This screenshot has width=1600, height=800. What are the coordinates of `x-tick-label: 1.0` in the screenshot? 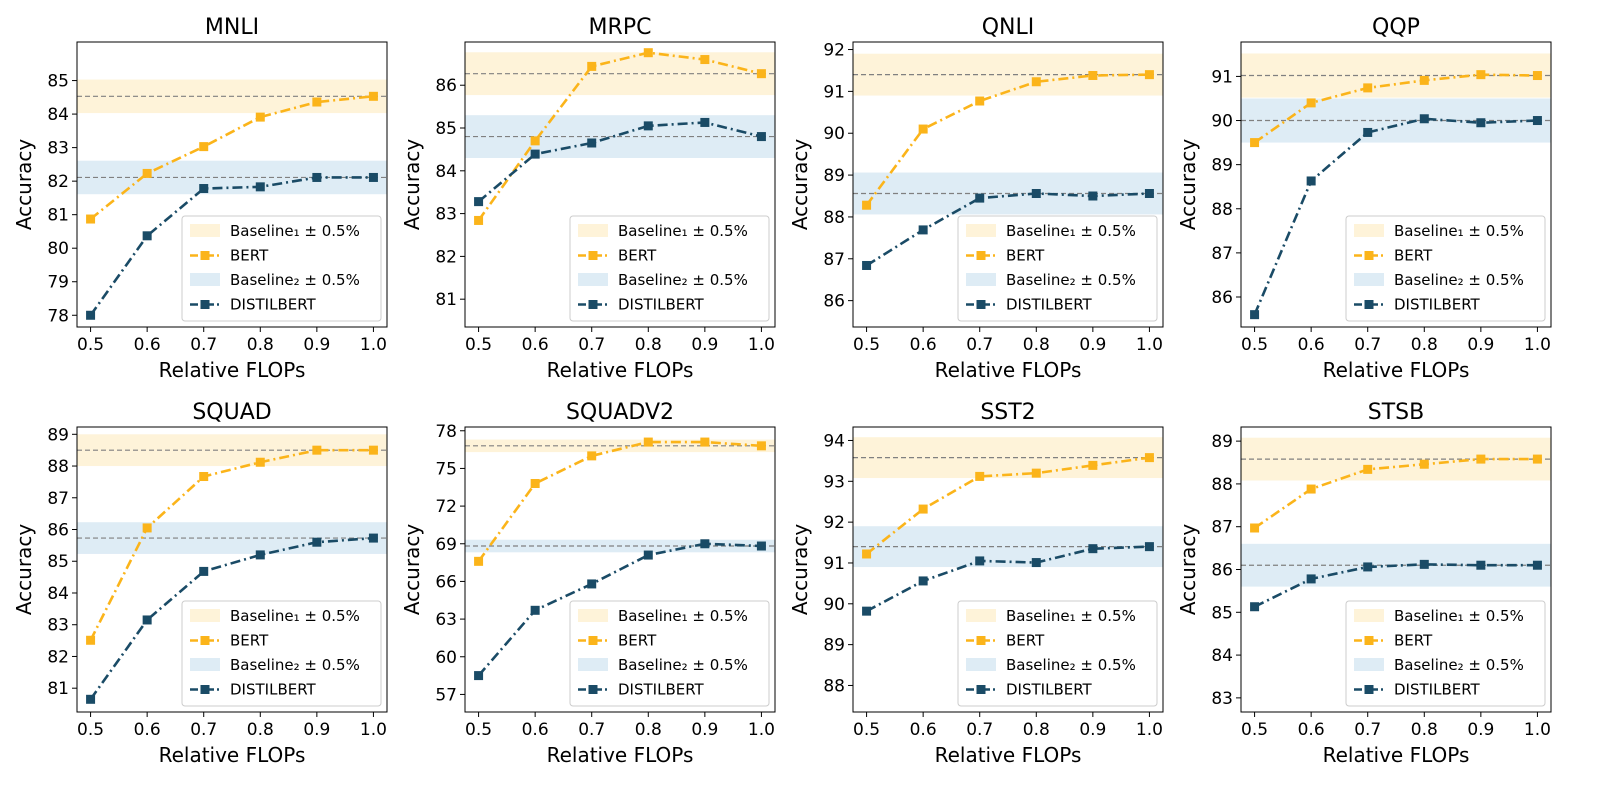 It's located at (1149, 345).